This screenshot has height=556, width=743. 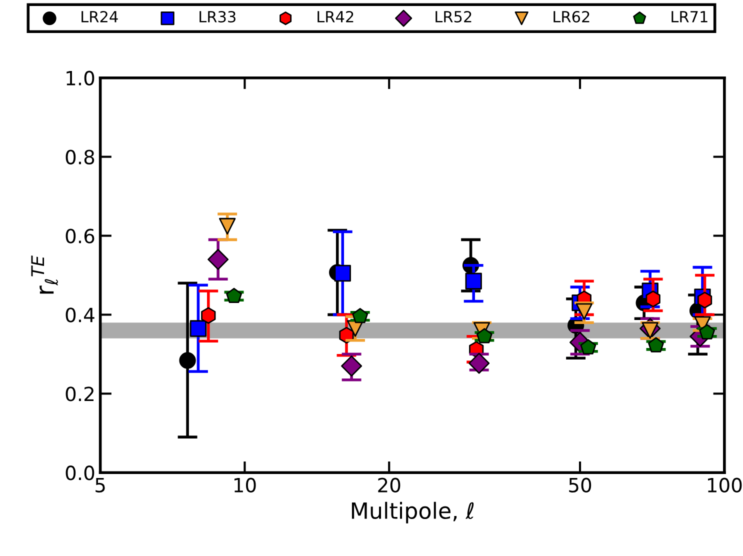 I want to click on y-axis-title: r$_{ℓ}$$^{TE}$, so click(x=44, y=274).